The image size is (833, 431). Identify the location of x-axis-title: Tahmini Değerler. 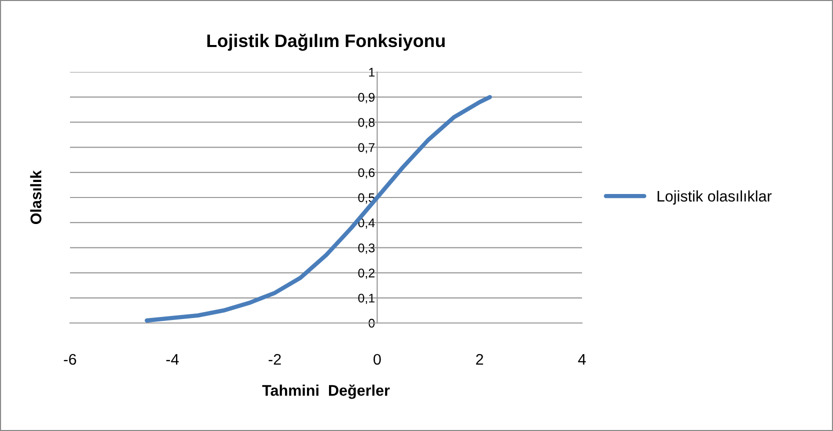
(326, 391).